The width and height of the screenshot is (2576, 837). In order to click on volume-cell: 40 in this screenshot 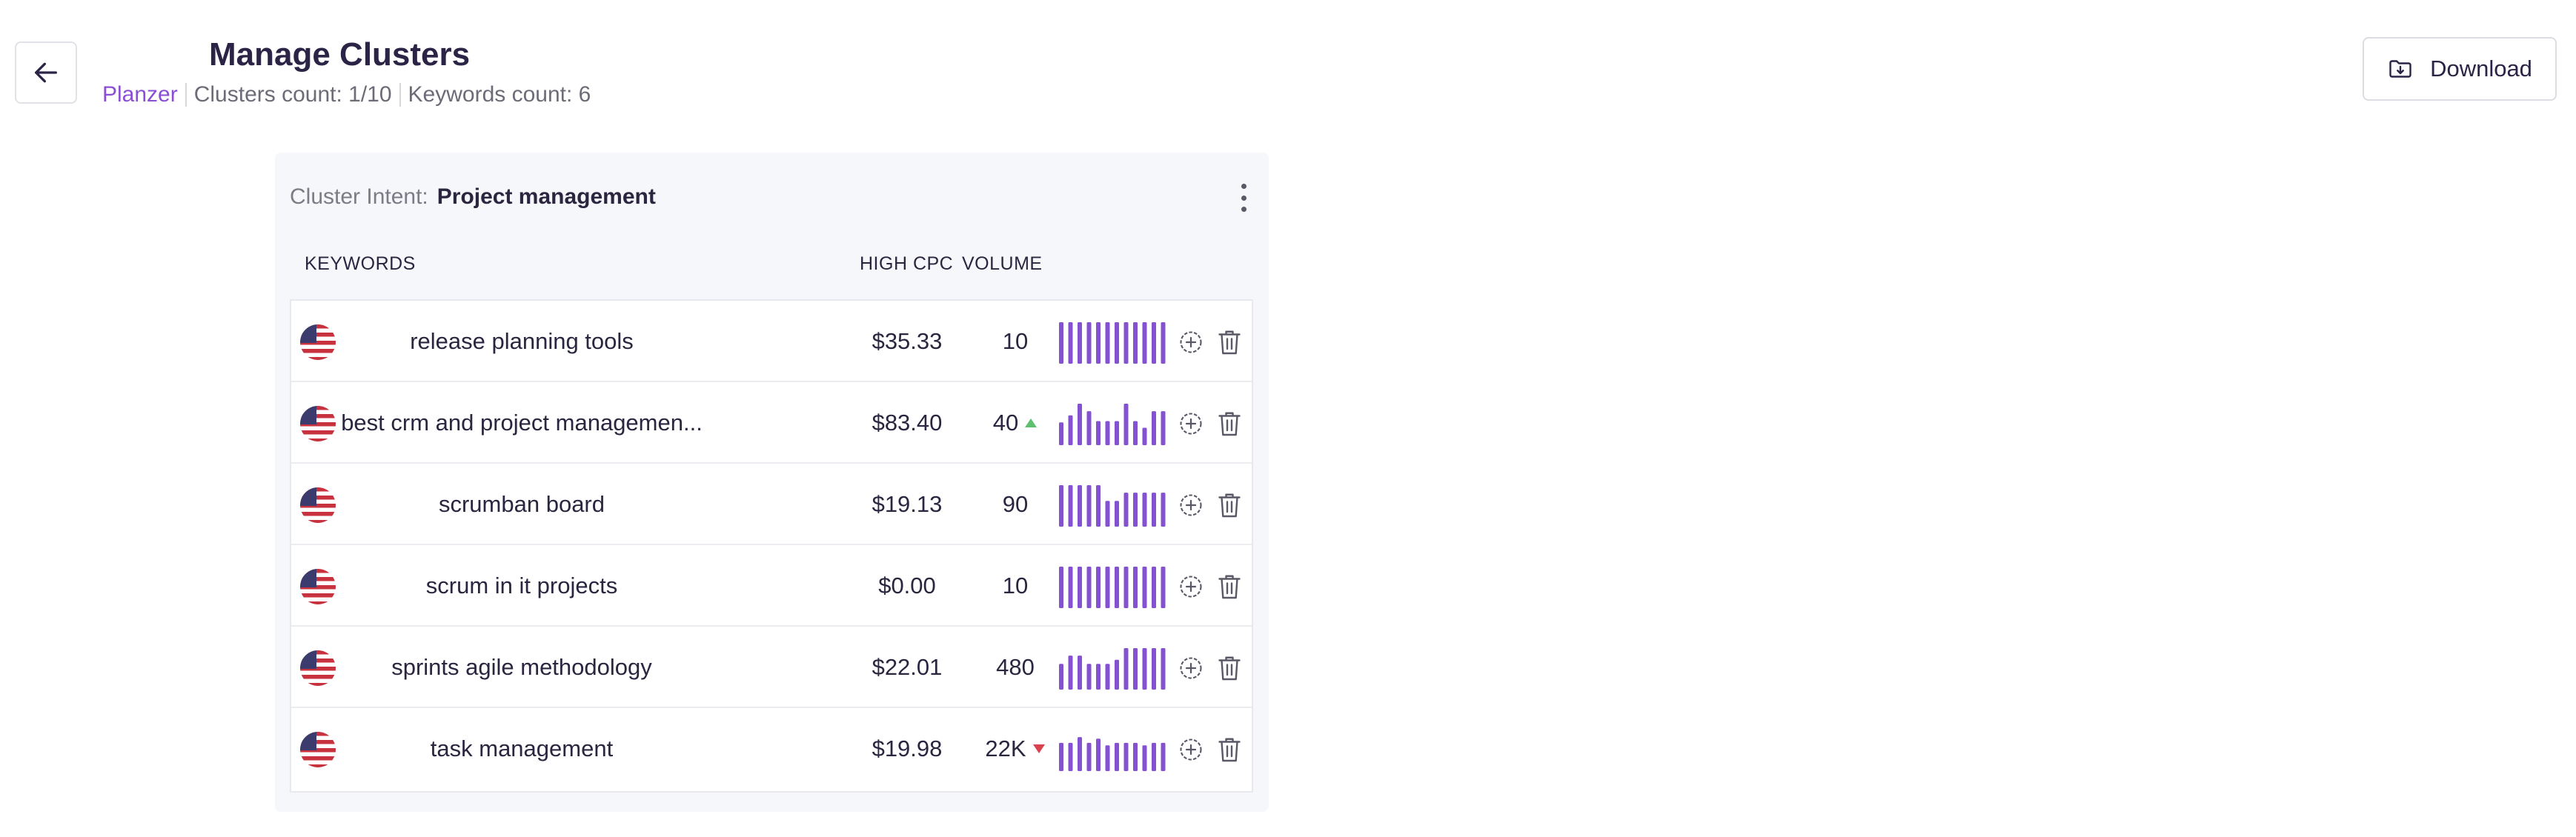, I will do `click(1015, 423)`.